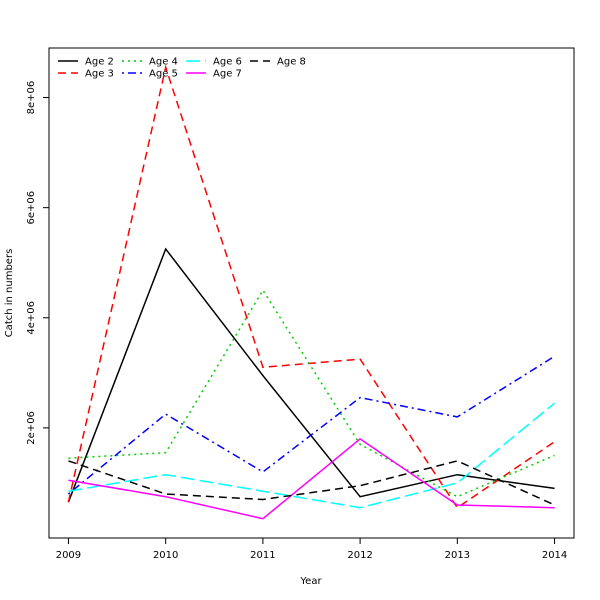 This screenshot has height=600, width=600. Describe the element at coordinates (227, 62) in the screenshot. I see `legend-label: Age 6` at that location.